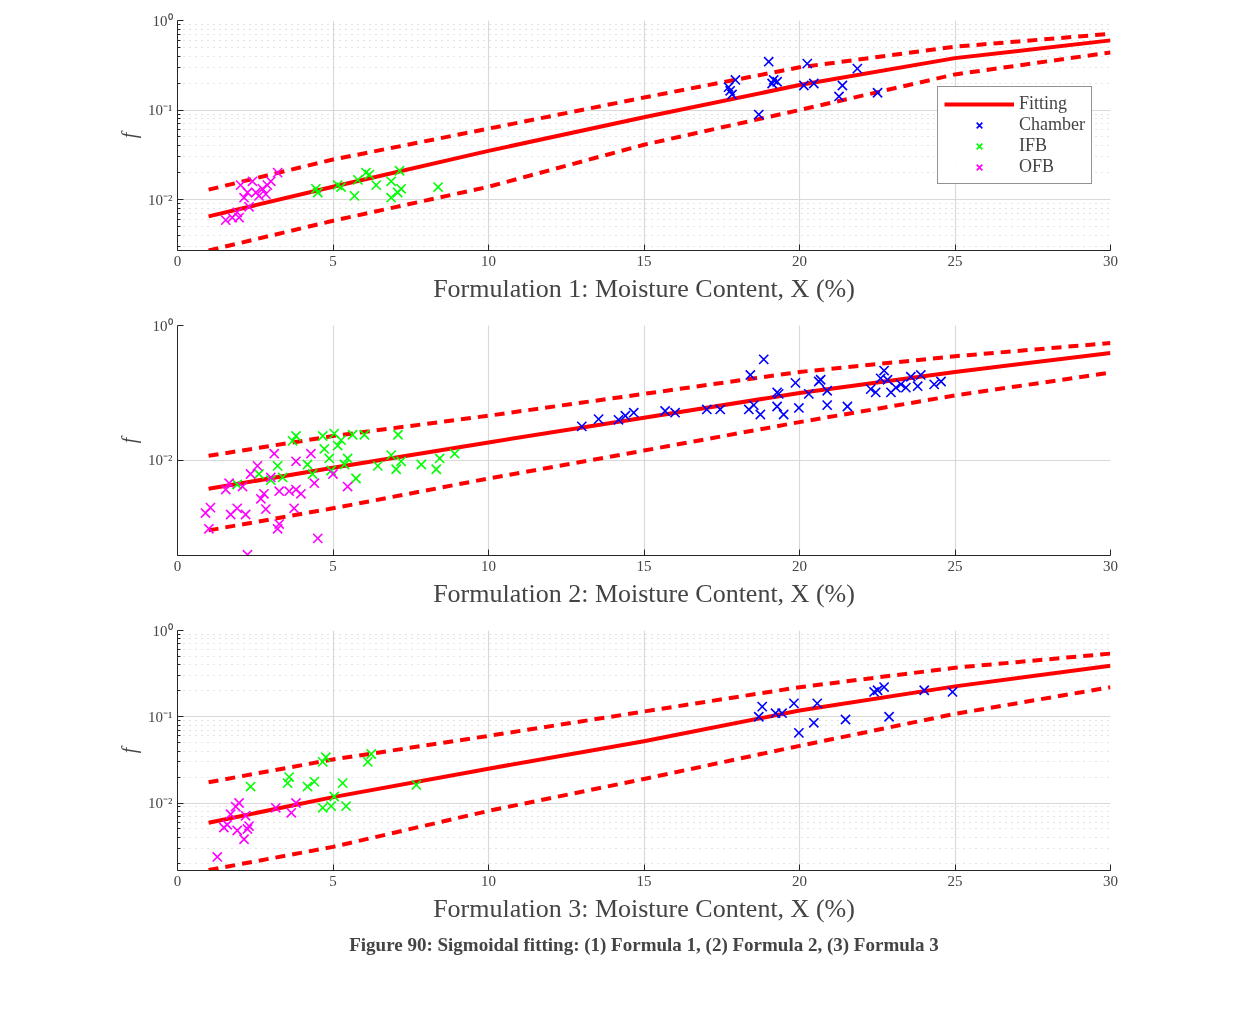 This screenshot has height=1036, width=1240. What do you see at coordinates (160, 110) in the screenshot?
I see `y-tick-label: 10⁻¹` at bounding box center [160, 110].